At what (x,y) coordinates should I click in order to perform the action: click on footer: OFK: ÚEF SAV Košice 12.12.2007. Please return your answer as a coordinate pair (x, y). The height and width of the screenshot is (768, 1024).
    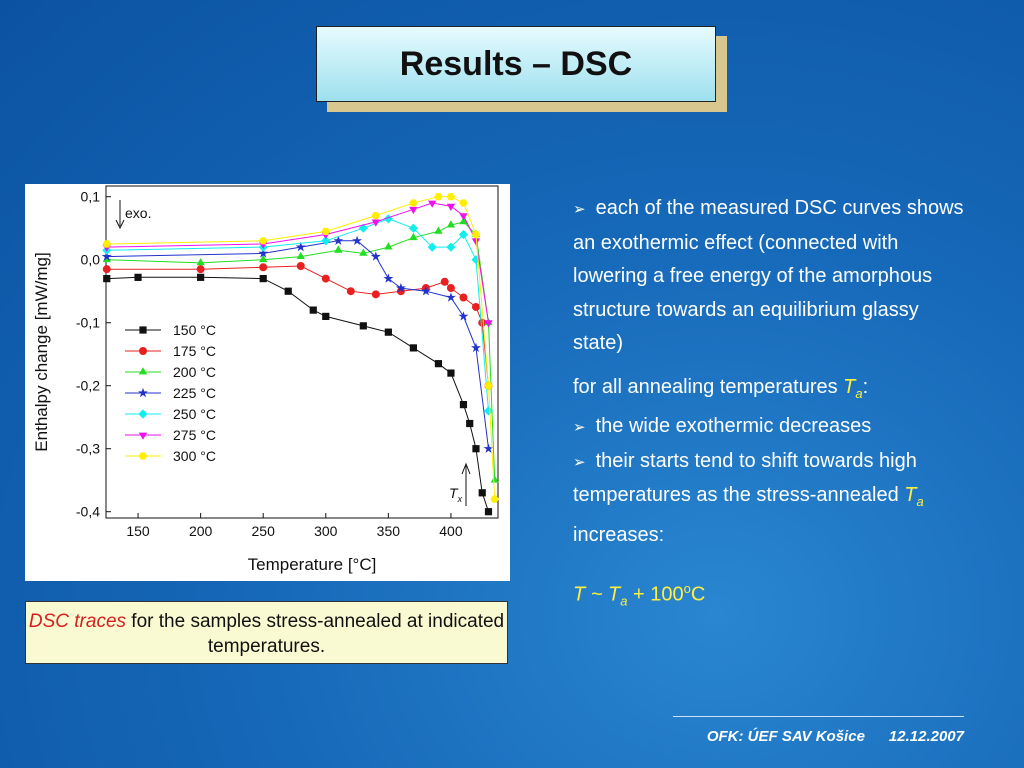
    Looking at the image, I should click on (818, 736).